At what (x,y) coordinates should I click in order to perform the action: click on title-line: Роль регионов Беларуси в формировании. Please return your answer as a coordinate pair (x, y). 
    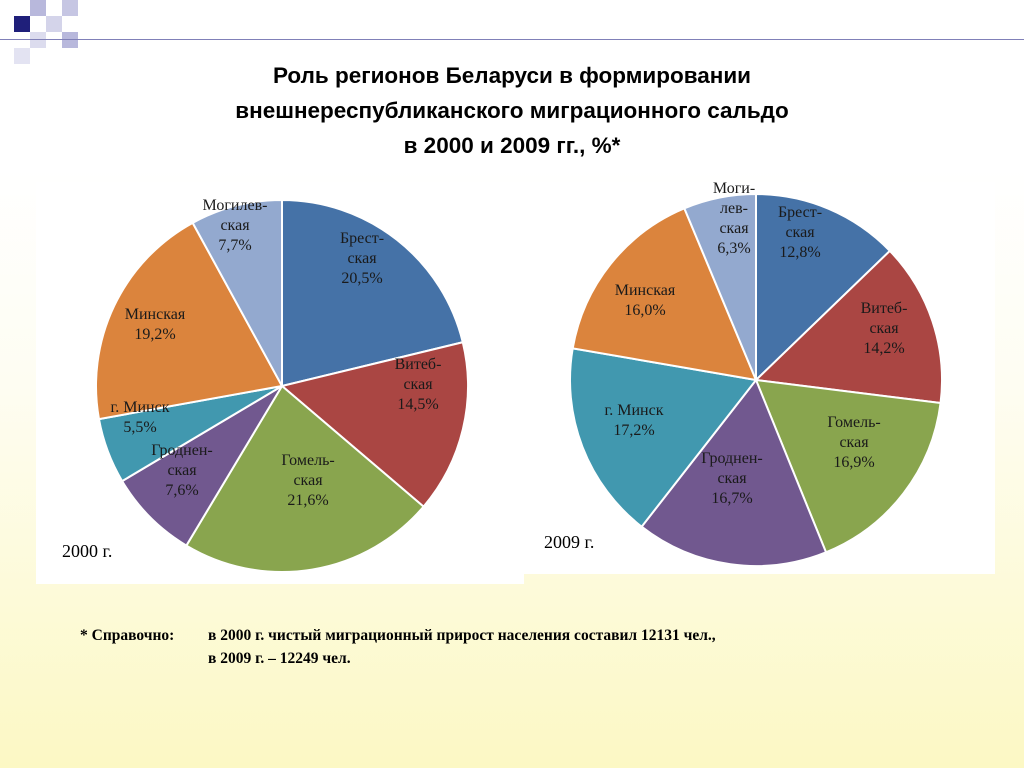
    Looking at the image, I should click on (512, 75).